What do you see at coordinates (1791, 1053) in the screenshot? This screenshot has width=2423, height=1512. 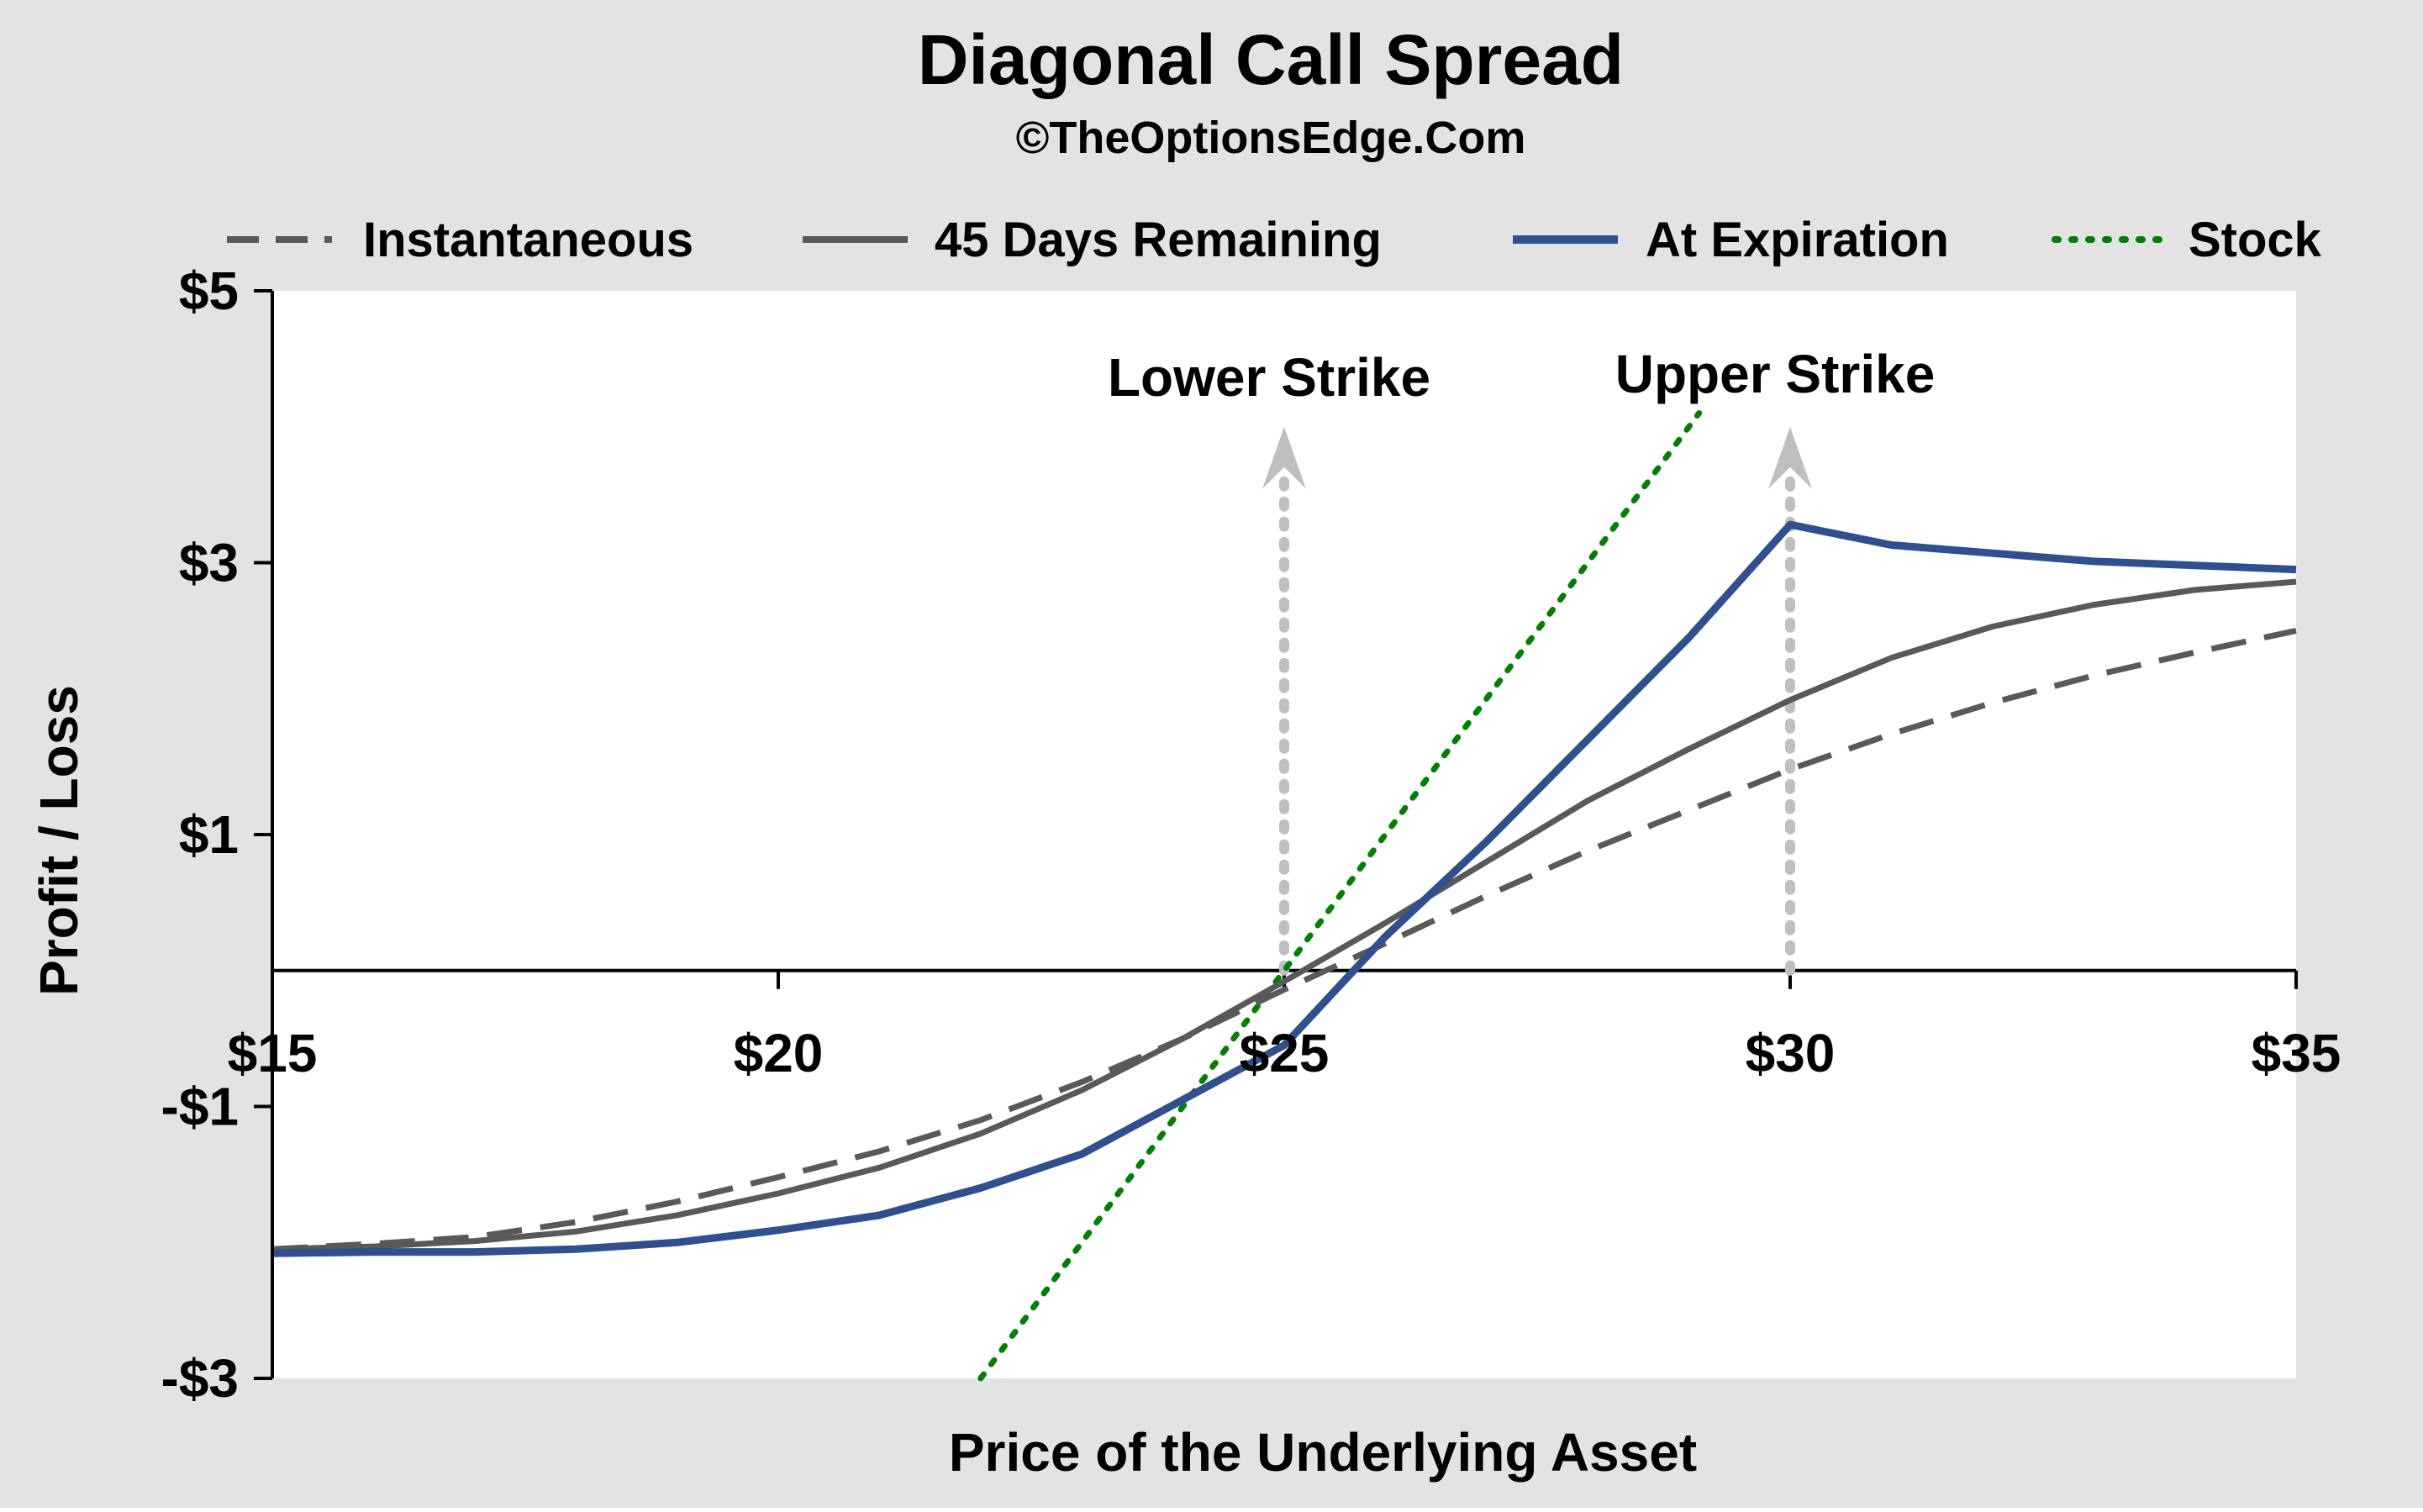 I see `x-tick-label: $30` at bounding box center [1791, 1053].